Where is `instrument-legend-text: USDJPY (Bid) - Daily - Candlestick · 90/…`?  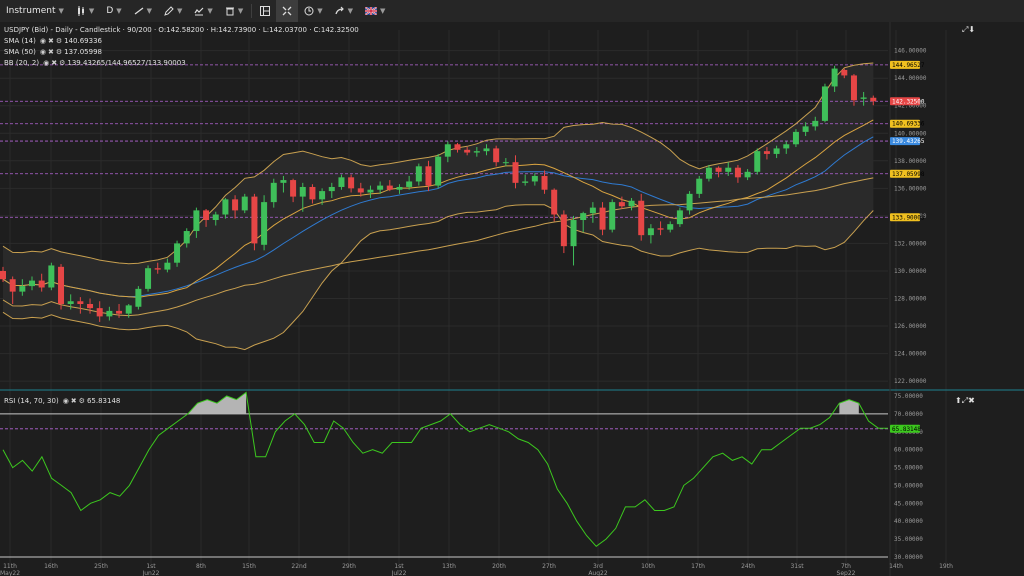 instrument-legend-text: USDJPY (Bid) - Daily - Candlestick · 90/… is located at coordinates (181, 30).